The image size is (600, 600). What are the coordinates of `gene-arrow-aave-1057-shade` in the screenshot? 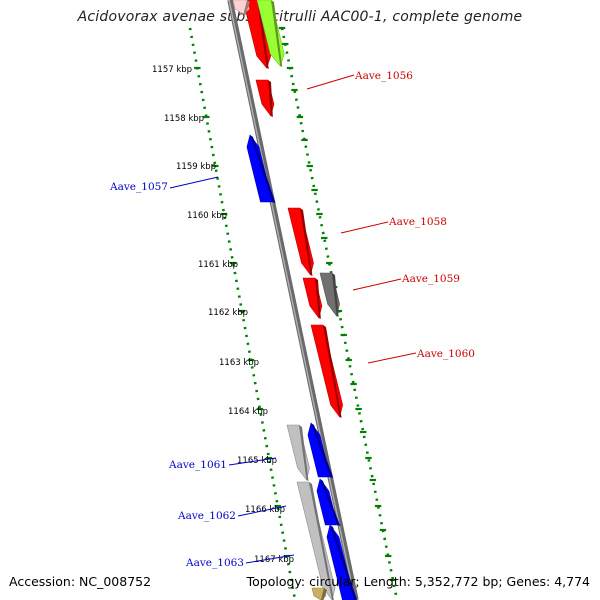 It's located at (263, 169).